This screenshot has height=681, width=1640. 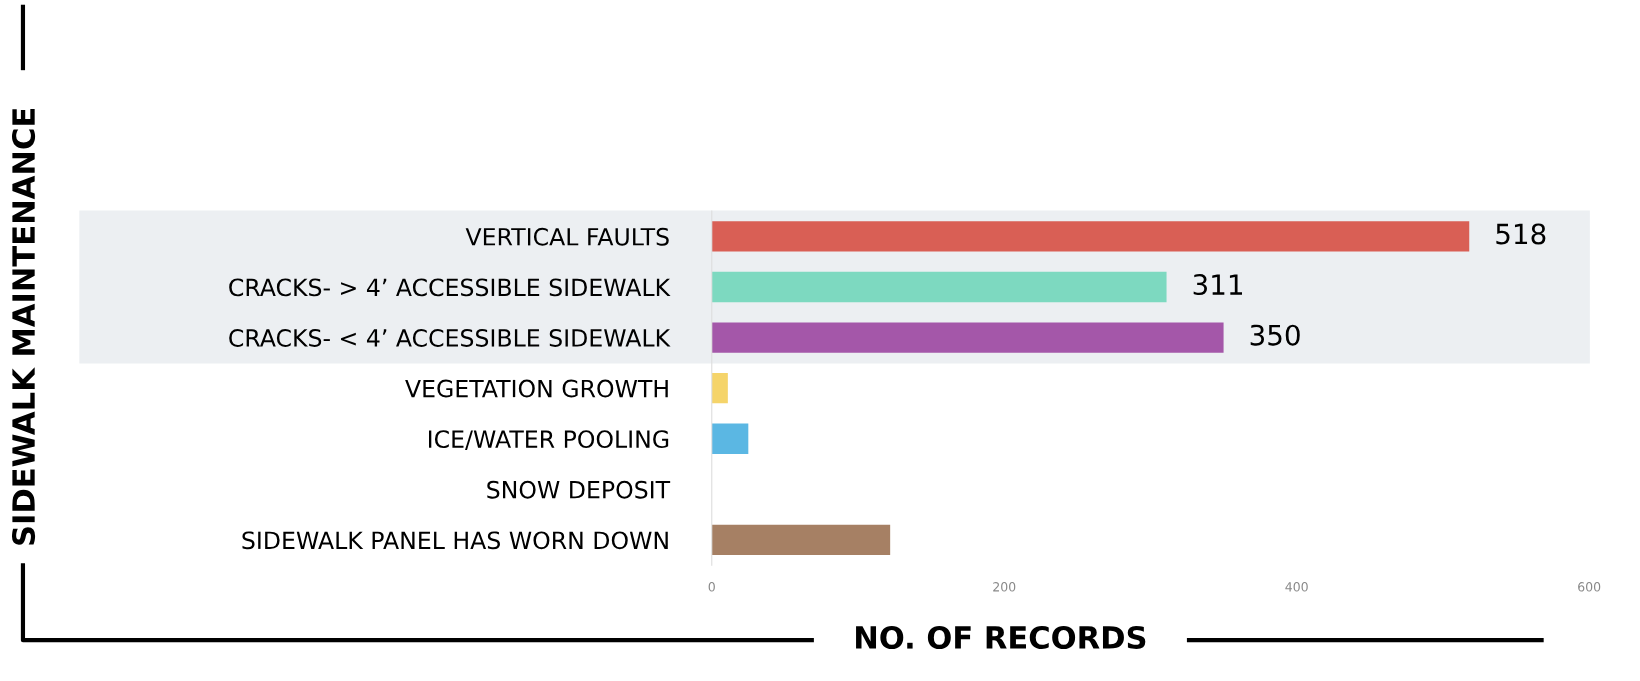 What do you see at coordinates (711, 587) in the screenshot?
I see `x-tick-label: 0` at bounding box center [711, 587].